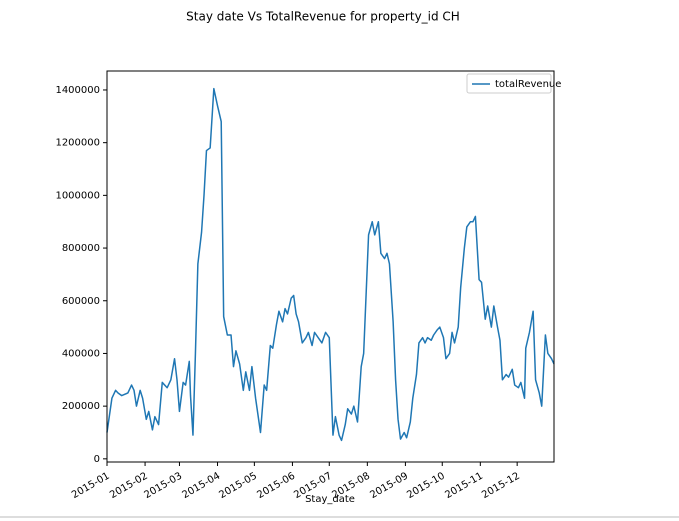  I want to click on legend-box, so click(509, 83).